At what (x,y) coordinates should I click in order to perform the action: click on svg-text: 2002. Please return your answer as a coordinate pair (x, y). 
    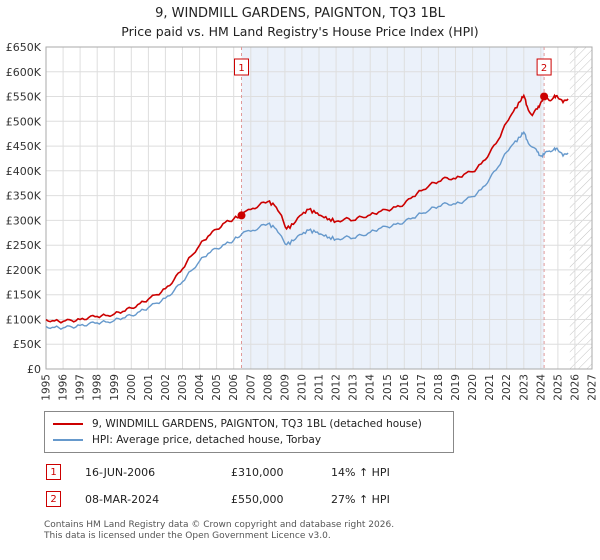
    Looking at the image, I should click on (166, 387).